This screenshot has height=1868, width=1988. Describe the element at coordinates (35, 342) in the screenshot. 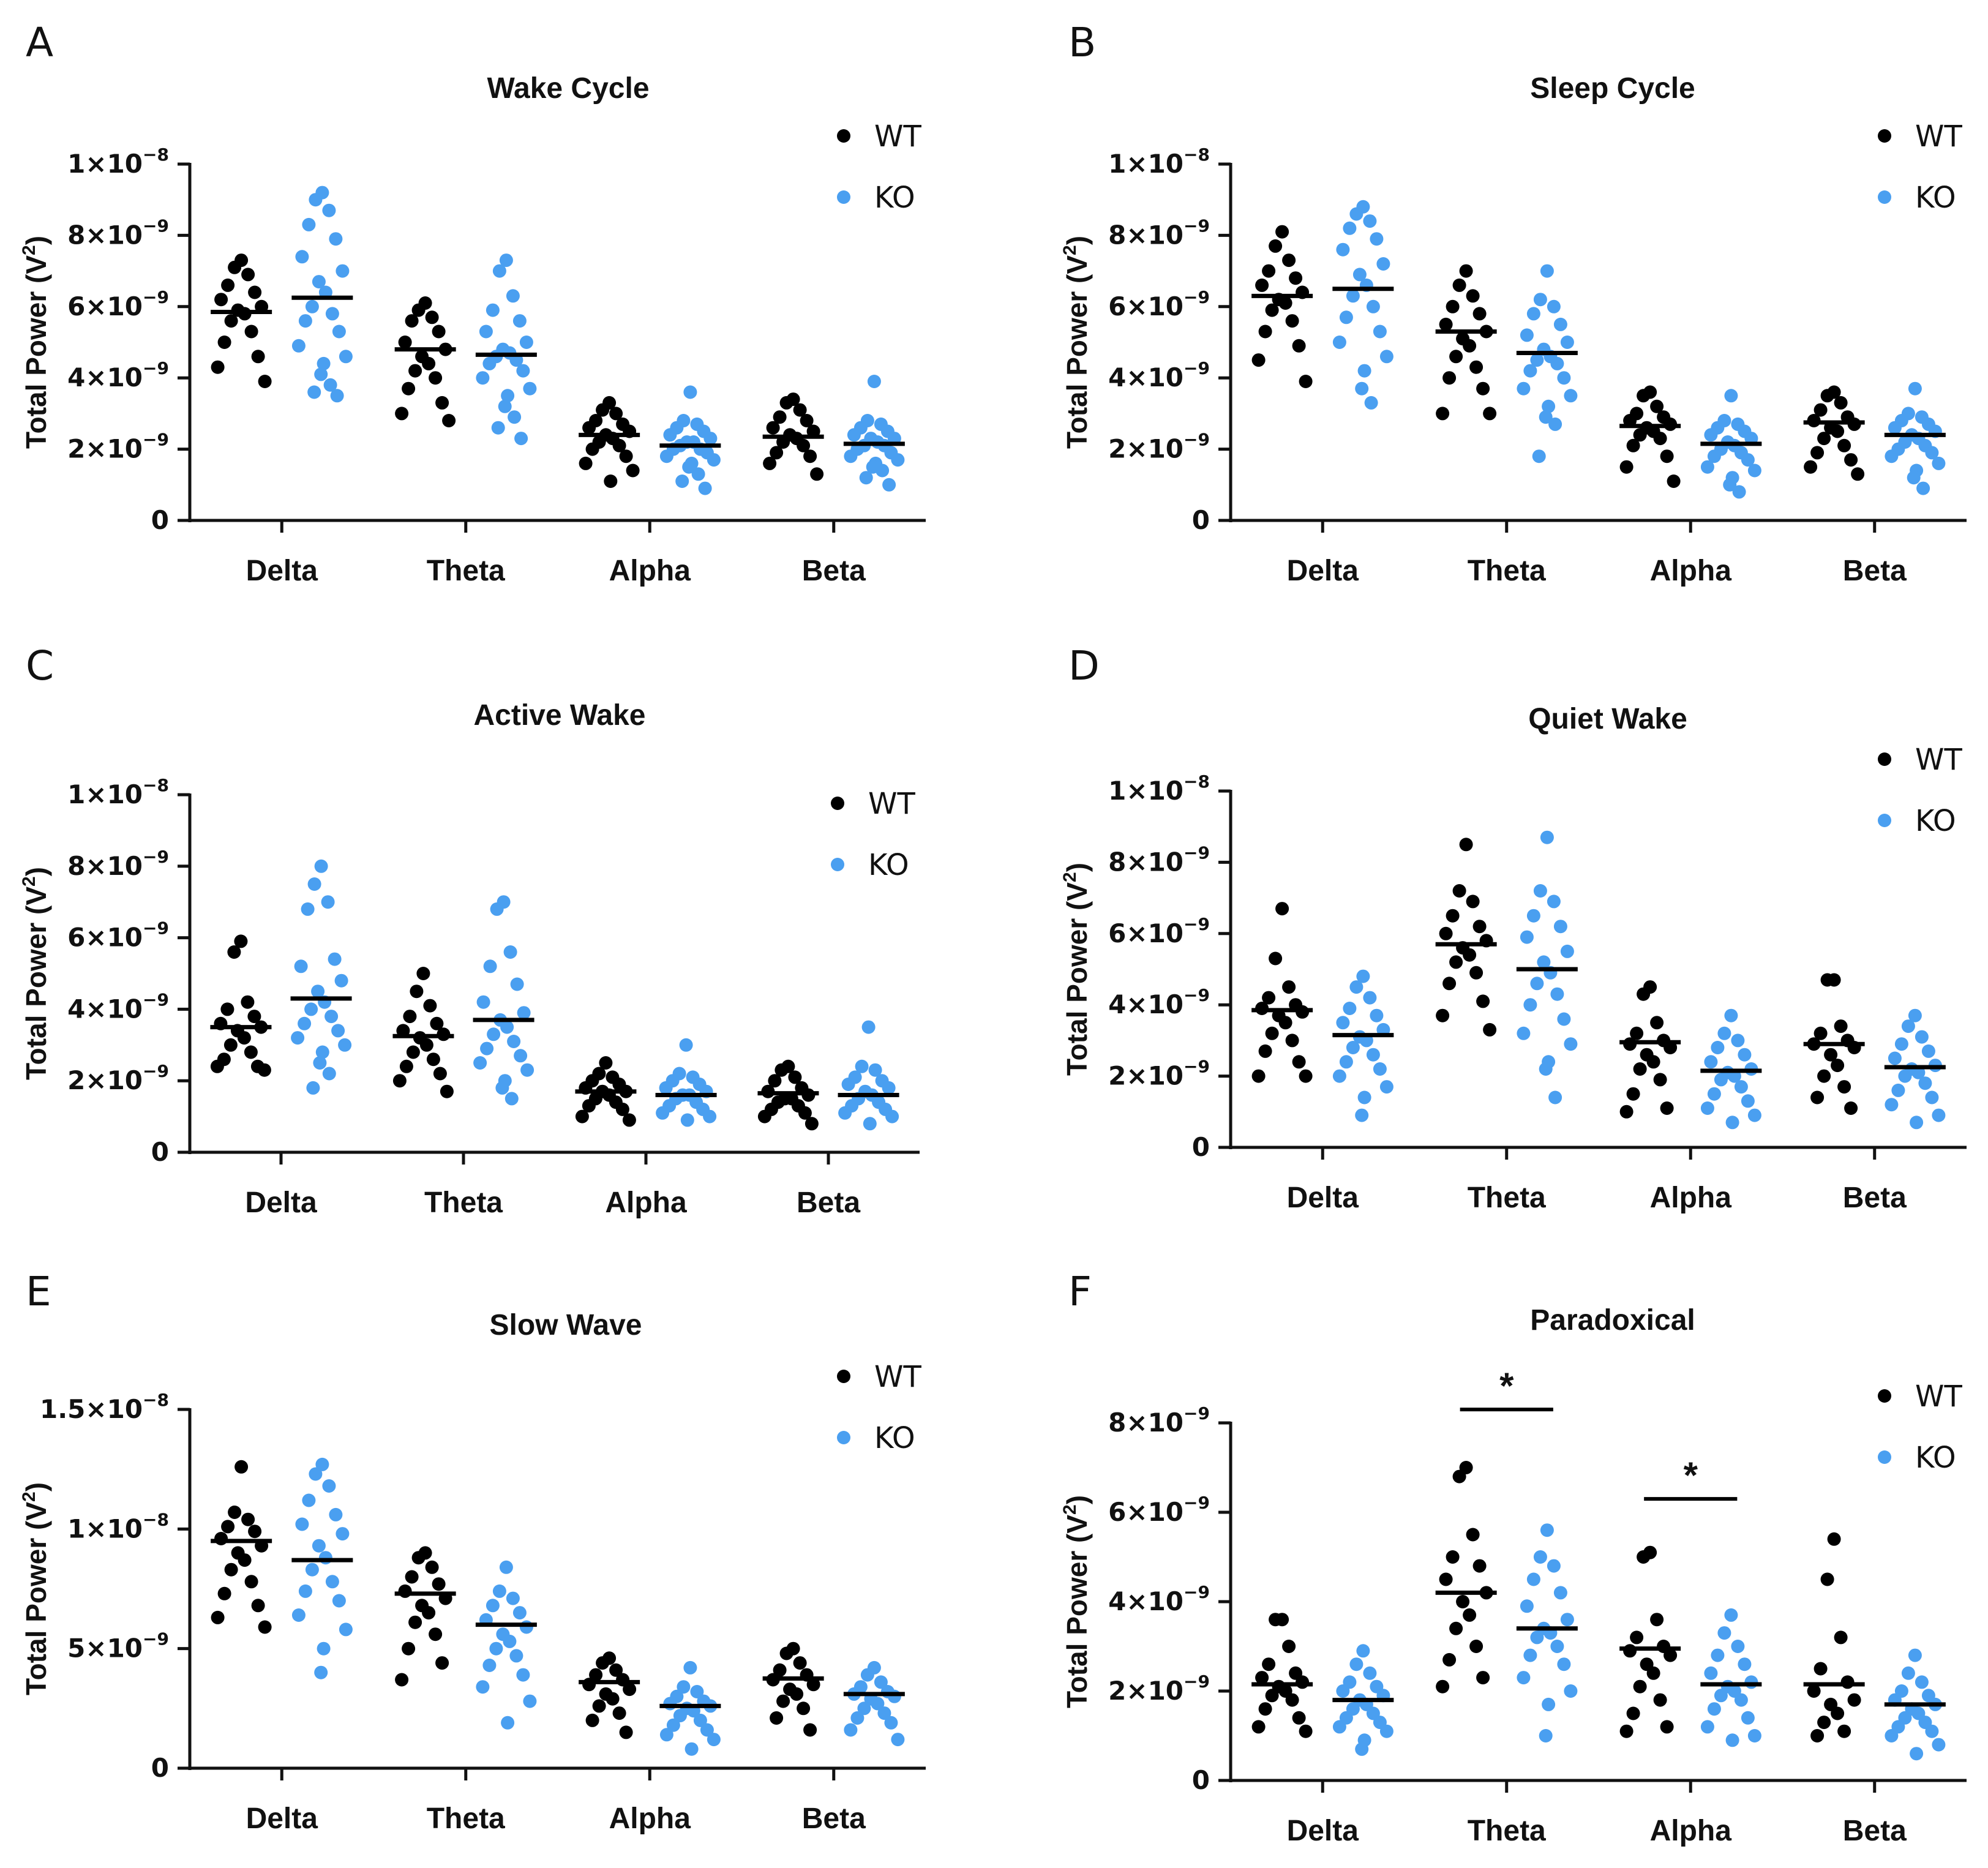

I see `y-axis-label: Total Power (V2)` at that location.